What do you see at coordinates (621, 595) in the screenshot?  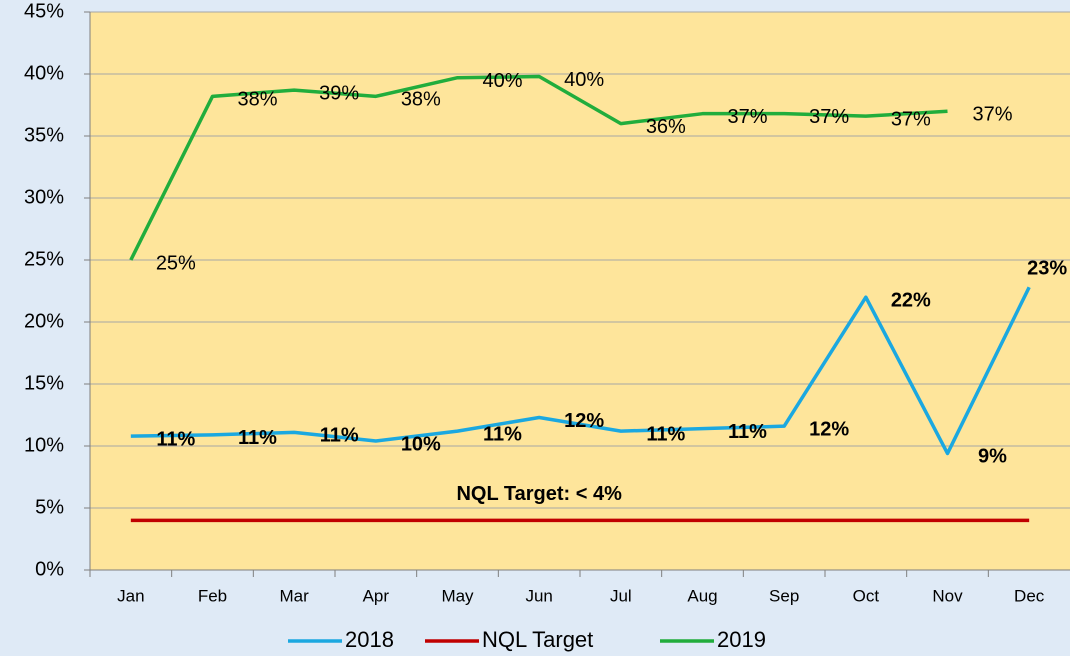 I see `x-tick-label: Jul` at bounding box center [621, 595].